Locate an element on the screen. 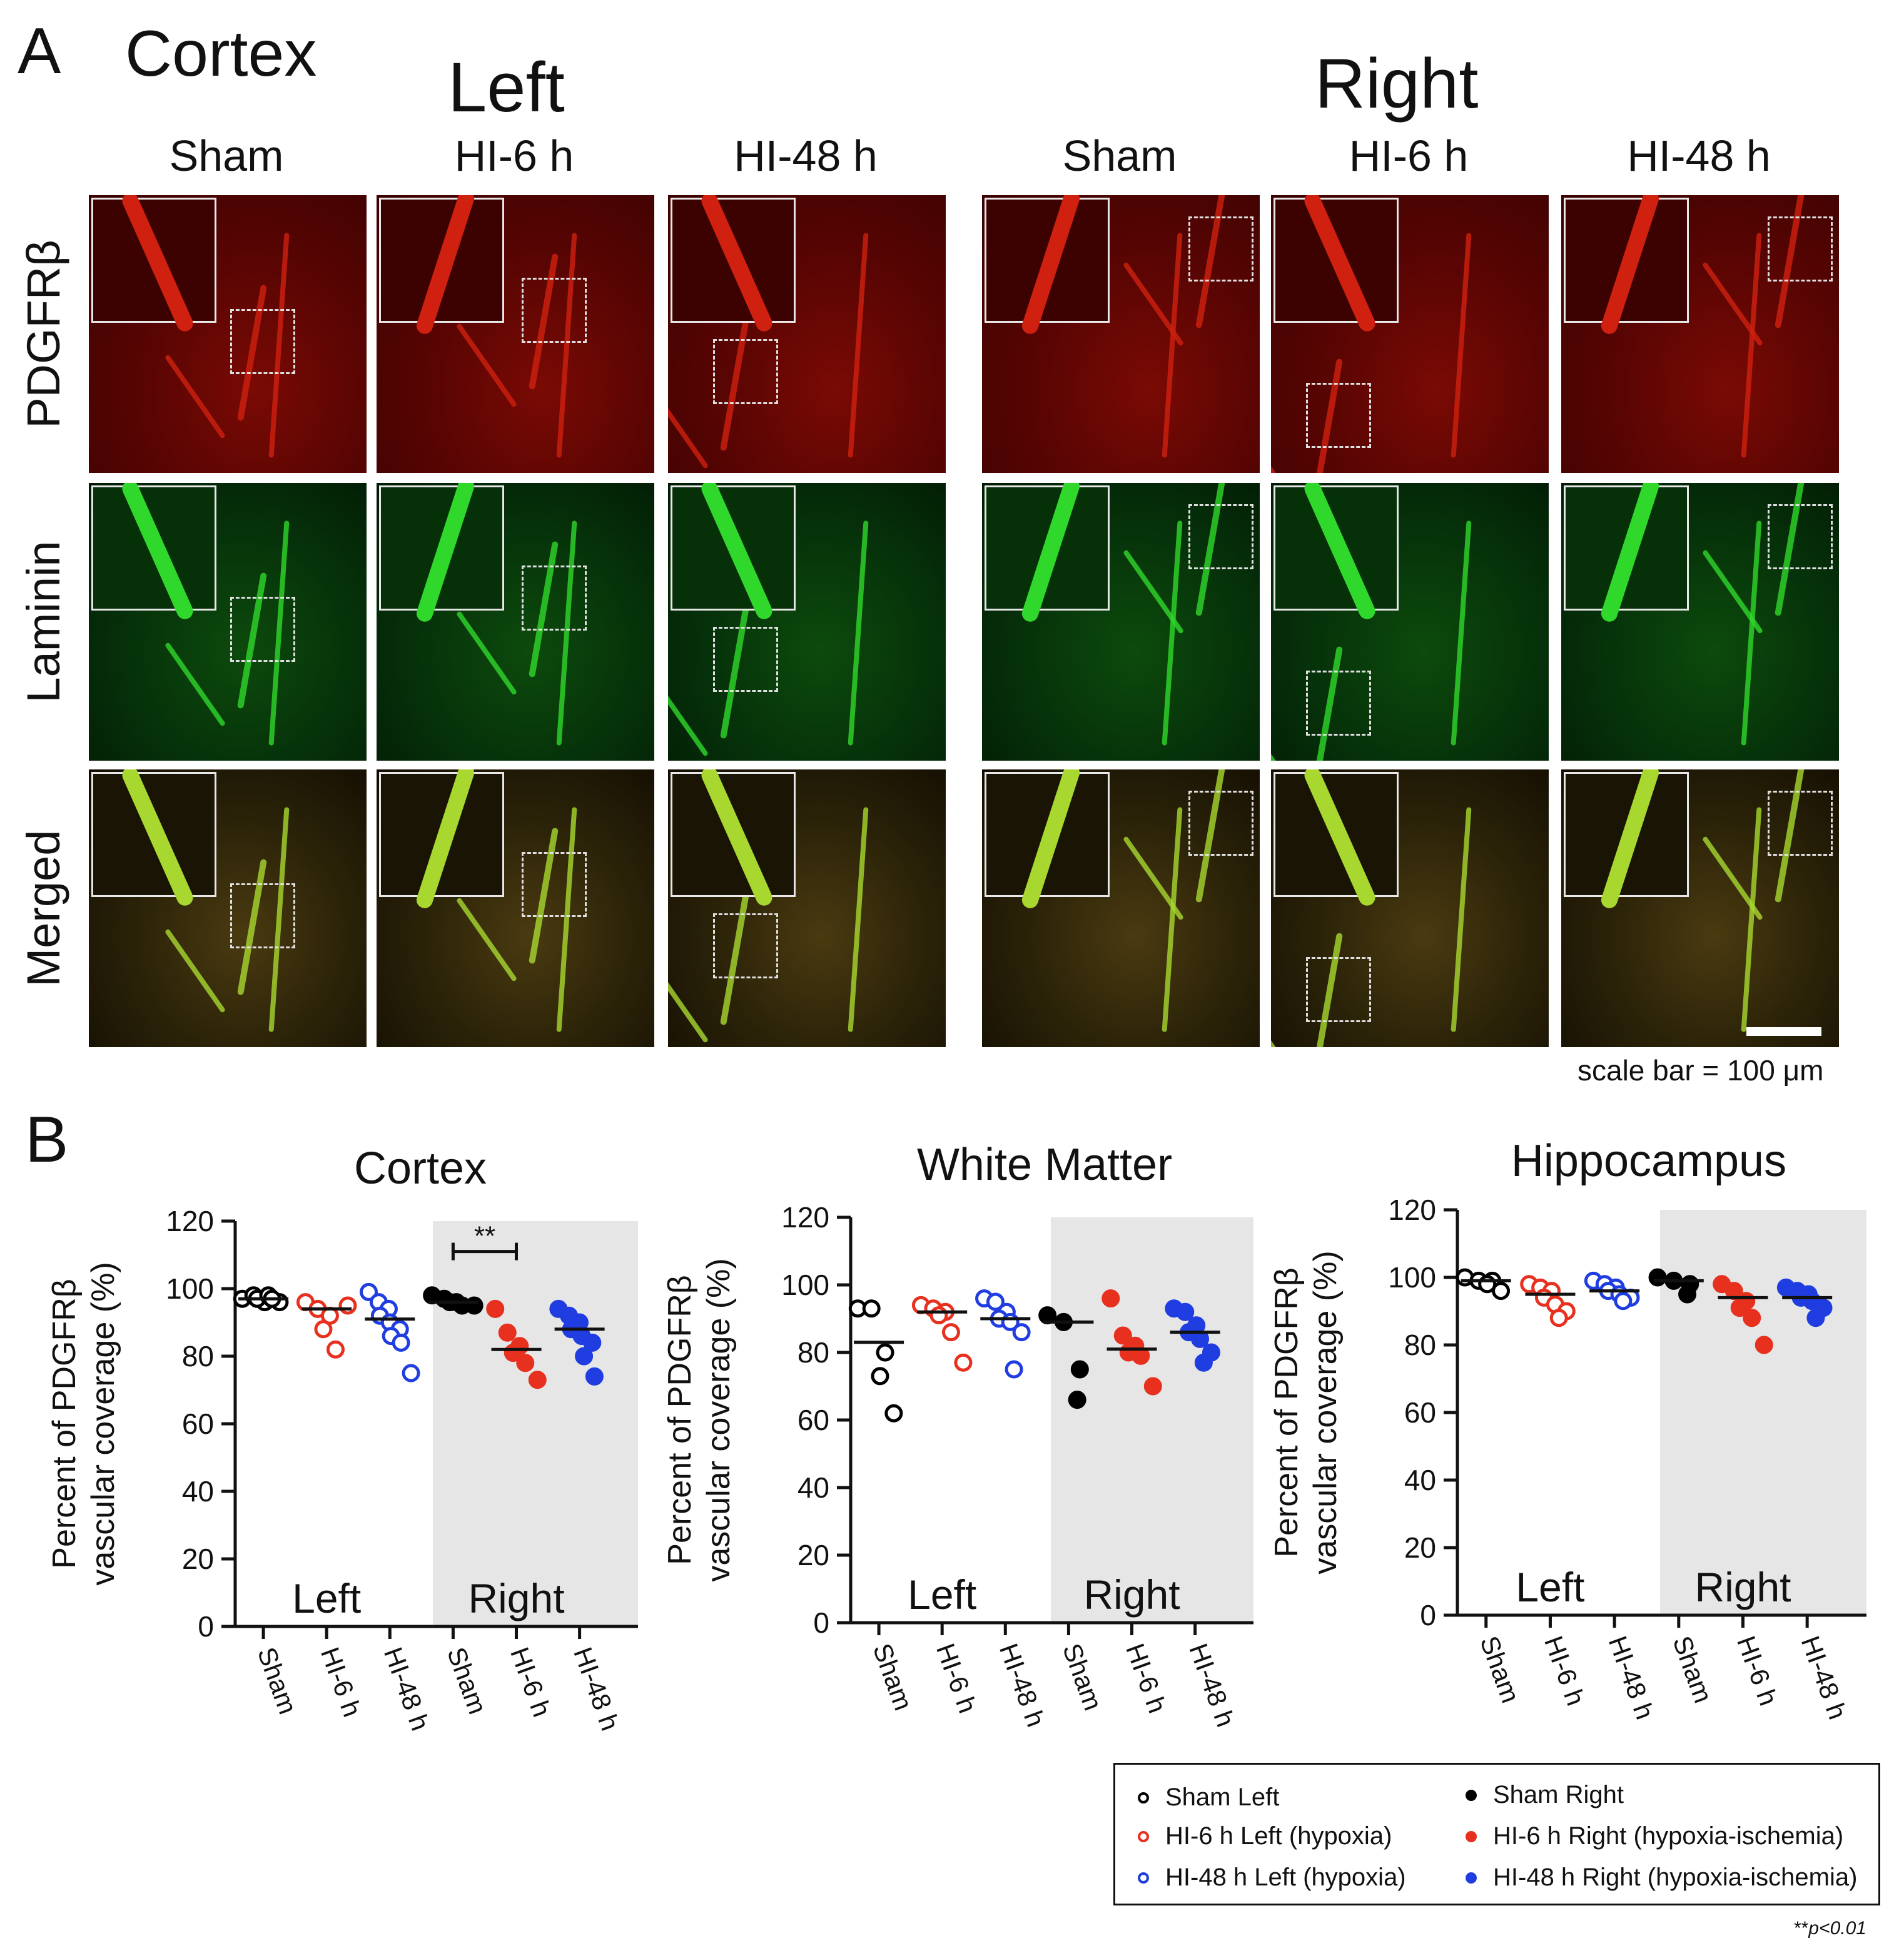  legend-item-hi-48-h-right-hypoxia-ischemia: HI-48 h Right (hypoxia-ischemia) is located at coordinates (1661, 1878).